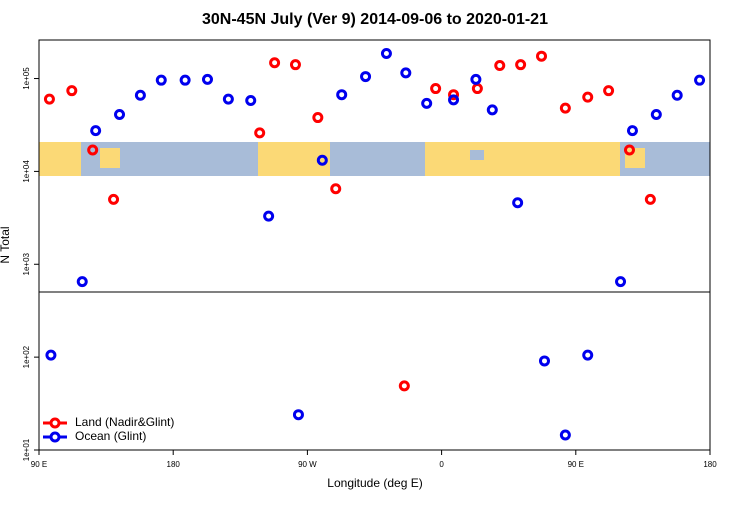  Describe the element at coordinates (26, 449) in the screenshot. I see `y-tick-label: 1e+01` at that location.